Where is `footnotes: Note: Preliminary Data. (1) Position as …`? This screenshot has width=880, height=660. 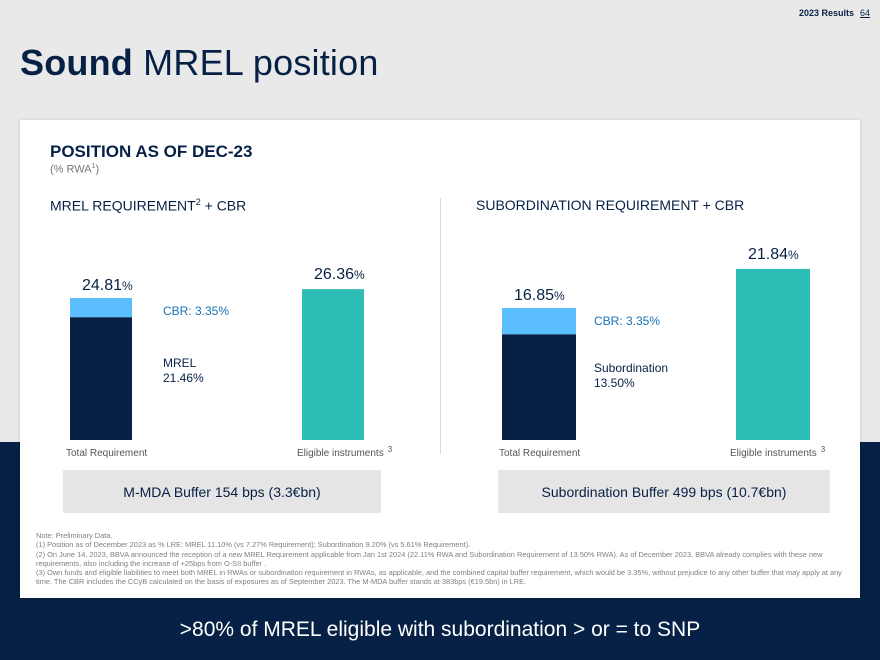
footnotes: Note: Preliminary Data. (1) Position as … is located at coordinates (441, 559).